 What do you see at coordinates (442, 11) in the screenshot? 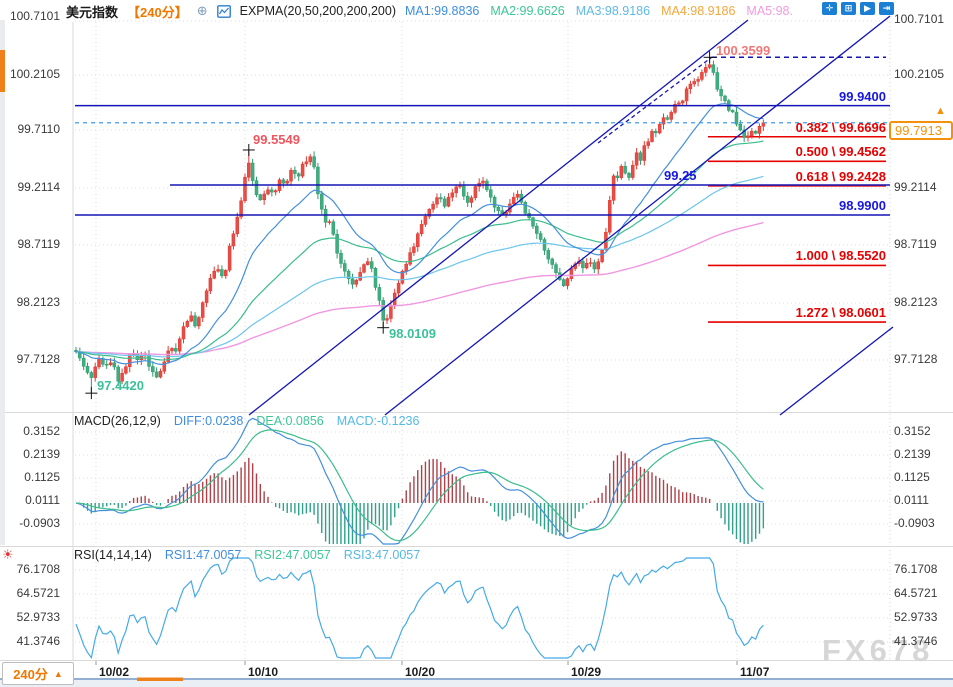
I see `ma-value-label: MA1:99.8836` at bounding box center [442, 11].